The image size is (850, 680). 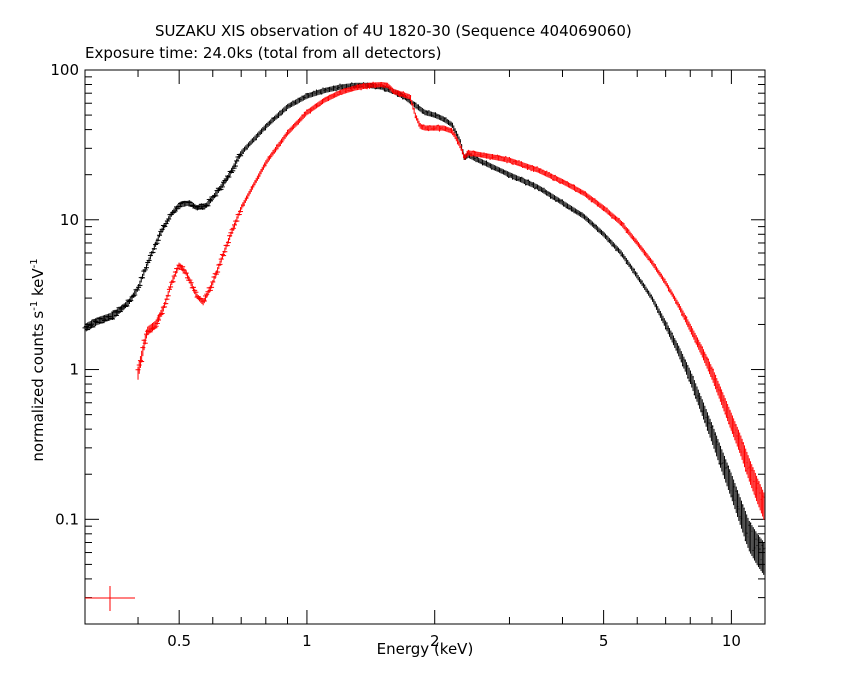 I want to click on y-axis-label-exp-2: -1, so click(x=34, y=263).